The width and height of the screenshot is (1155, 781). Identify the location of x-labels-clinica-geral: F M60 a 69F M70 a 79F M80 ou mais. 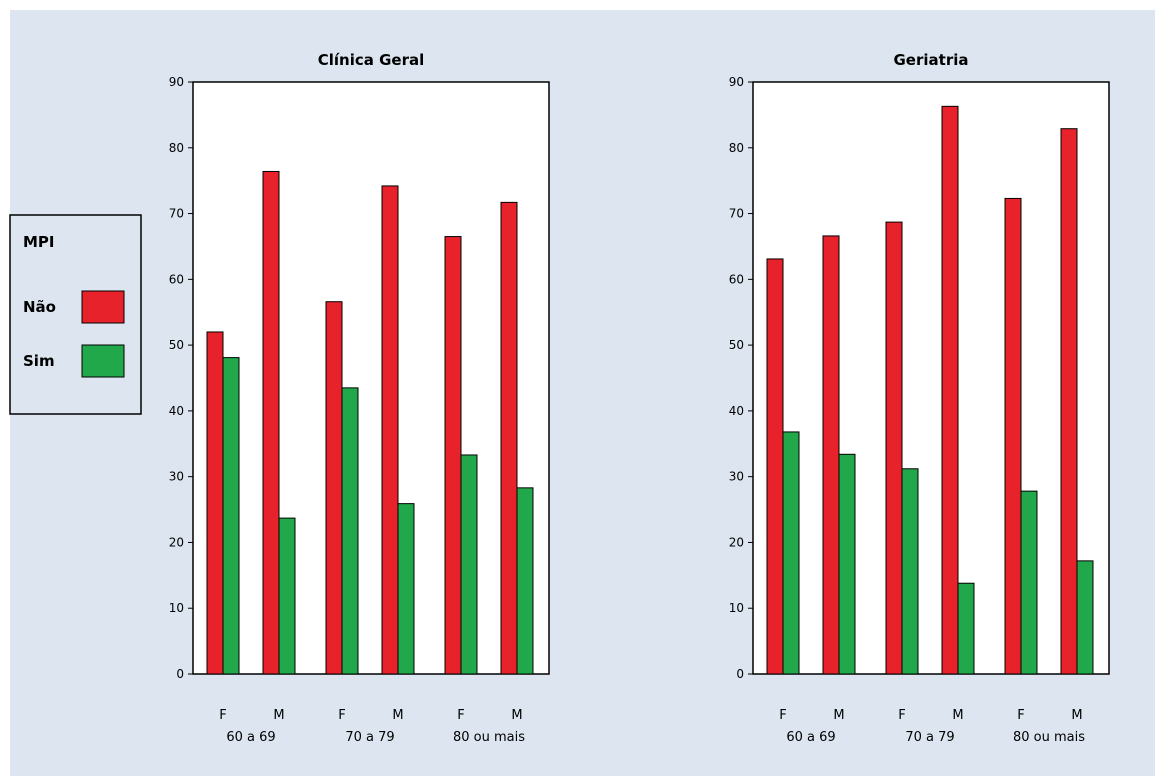
(372, 726).